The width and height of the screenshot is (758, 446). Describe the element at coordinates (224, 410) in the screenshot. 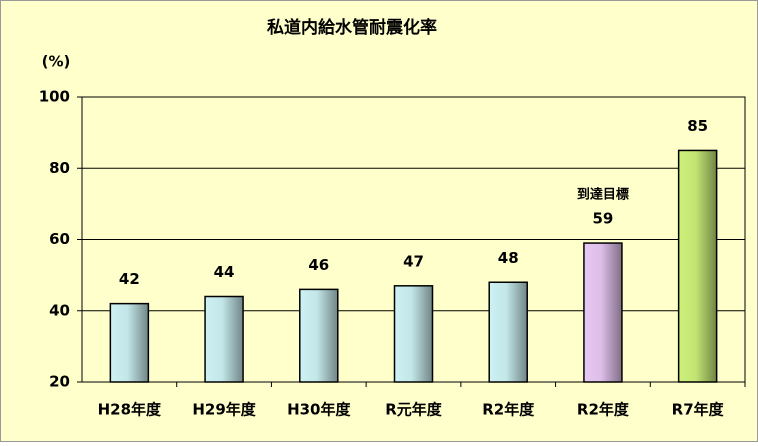

I see `x-tick-label: H29年度` at that location.